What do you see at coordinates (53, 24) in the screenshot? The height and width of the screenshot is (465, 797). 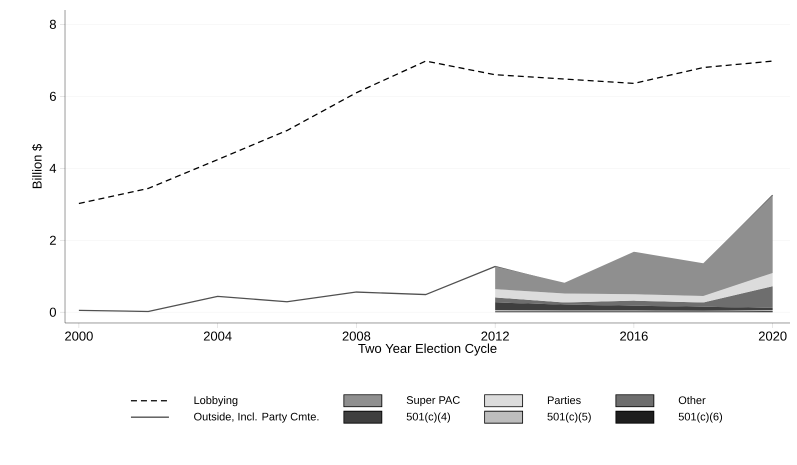 I see `y-tick-label: 8` at bounding box center [53, 24].